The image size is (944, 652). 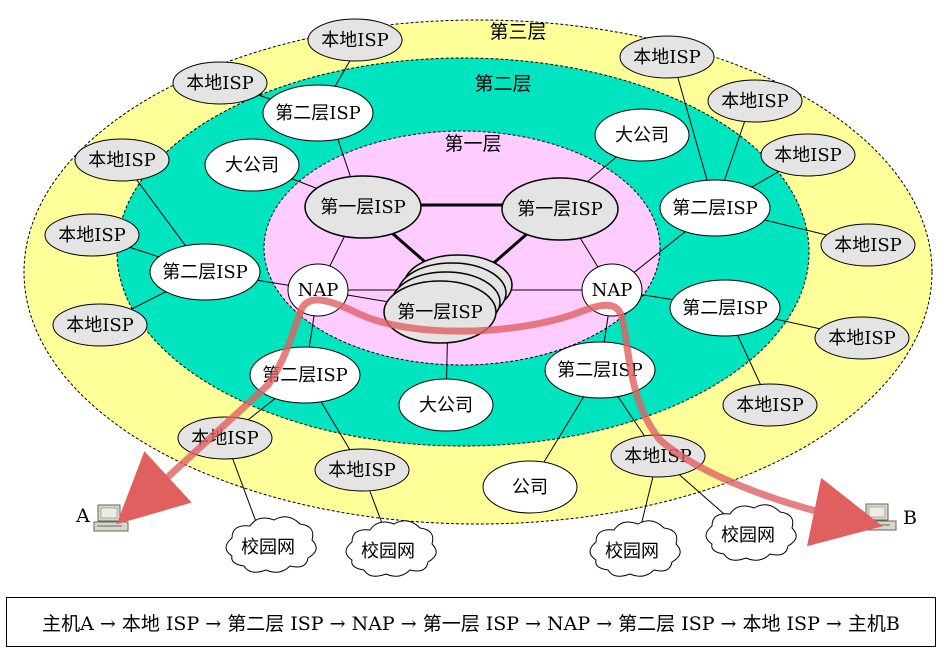 What do you see at coordinates (472, 144) in the screenshot?
I see `tier1-label: 第一层` at bounding box center [472, 144].